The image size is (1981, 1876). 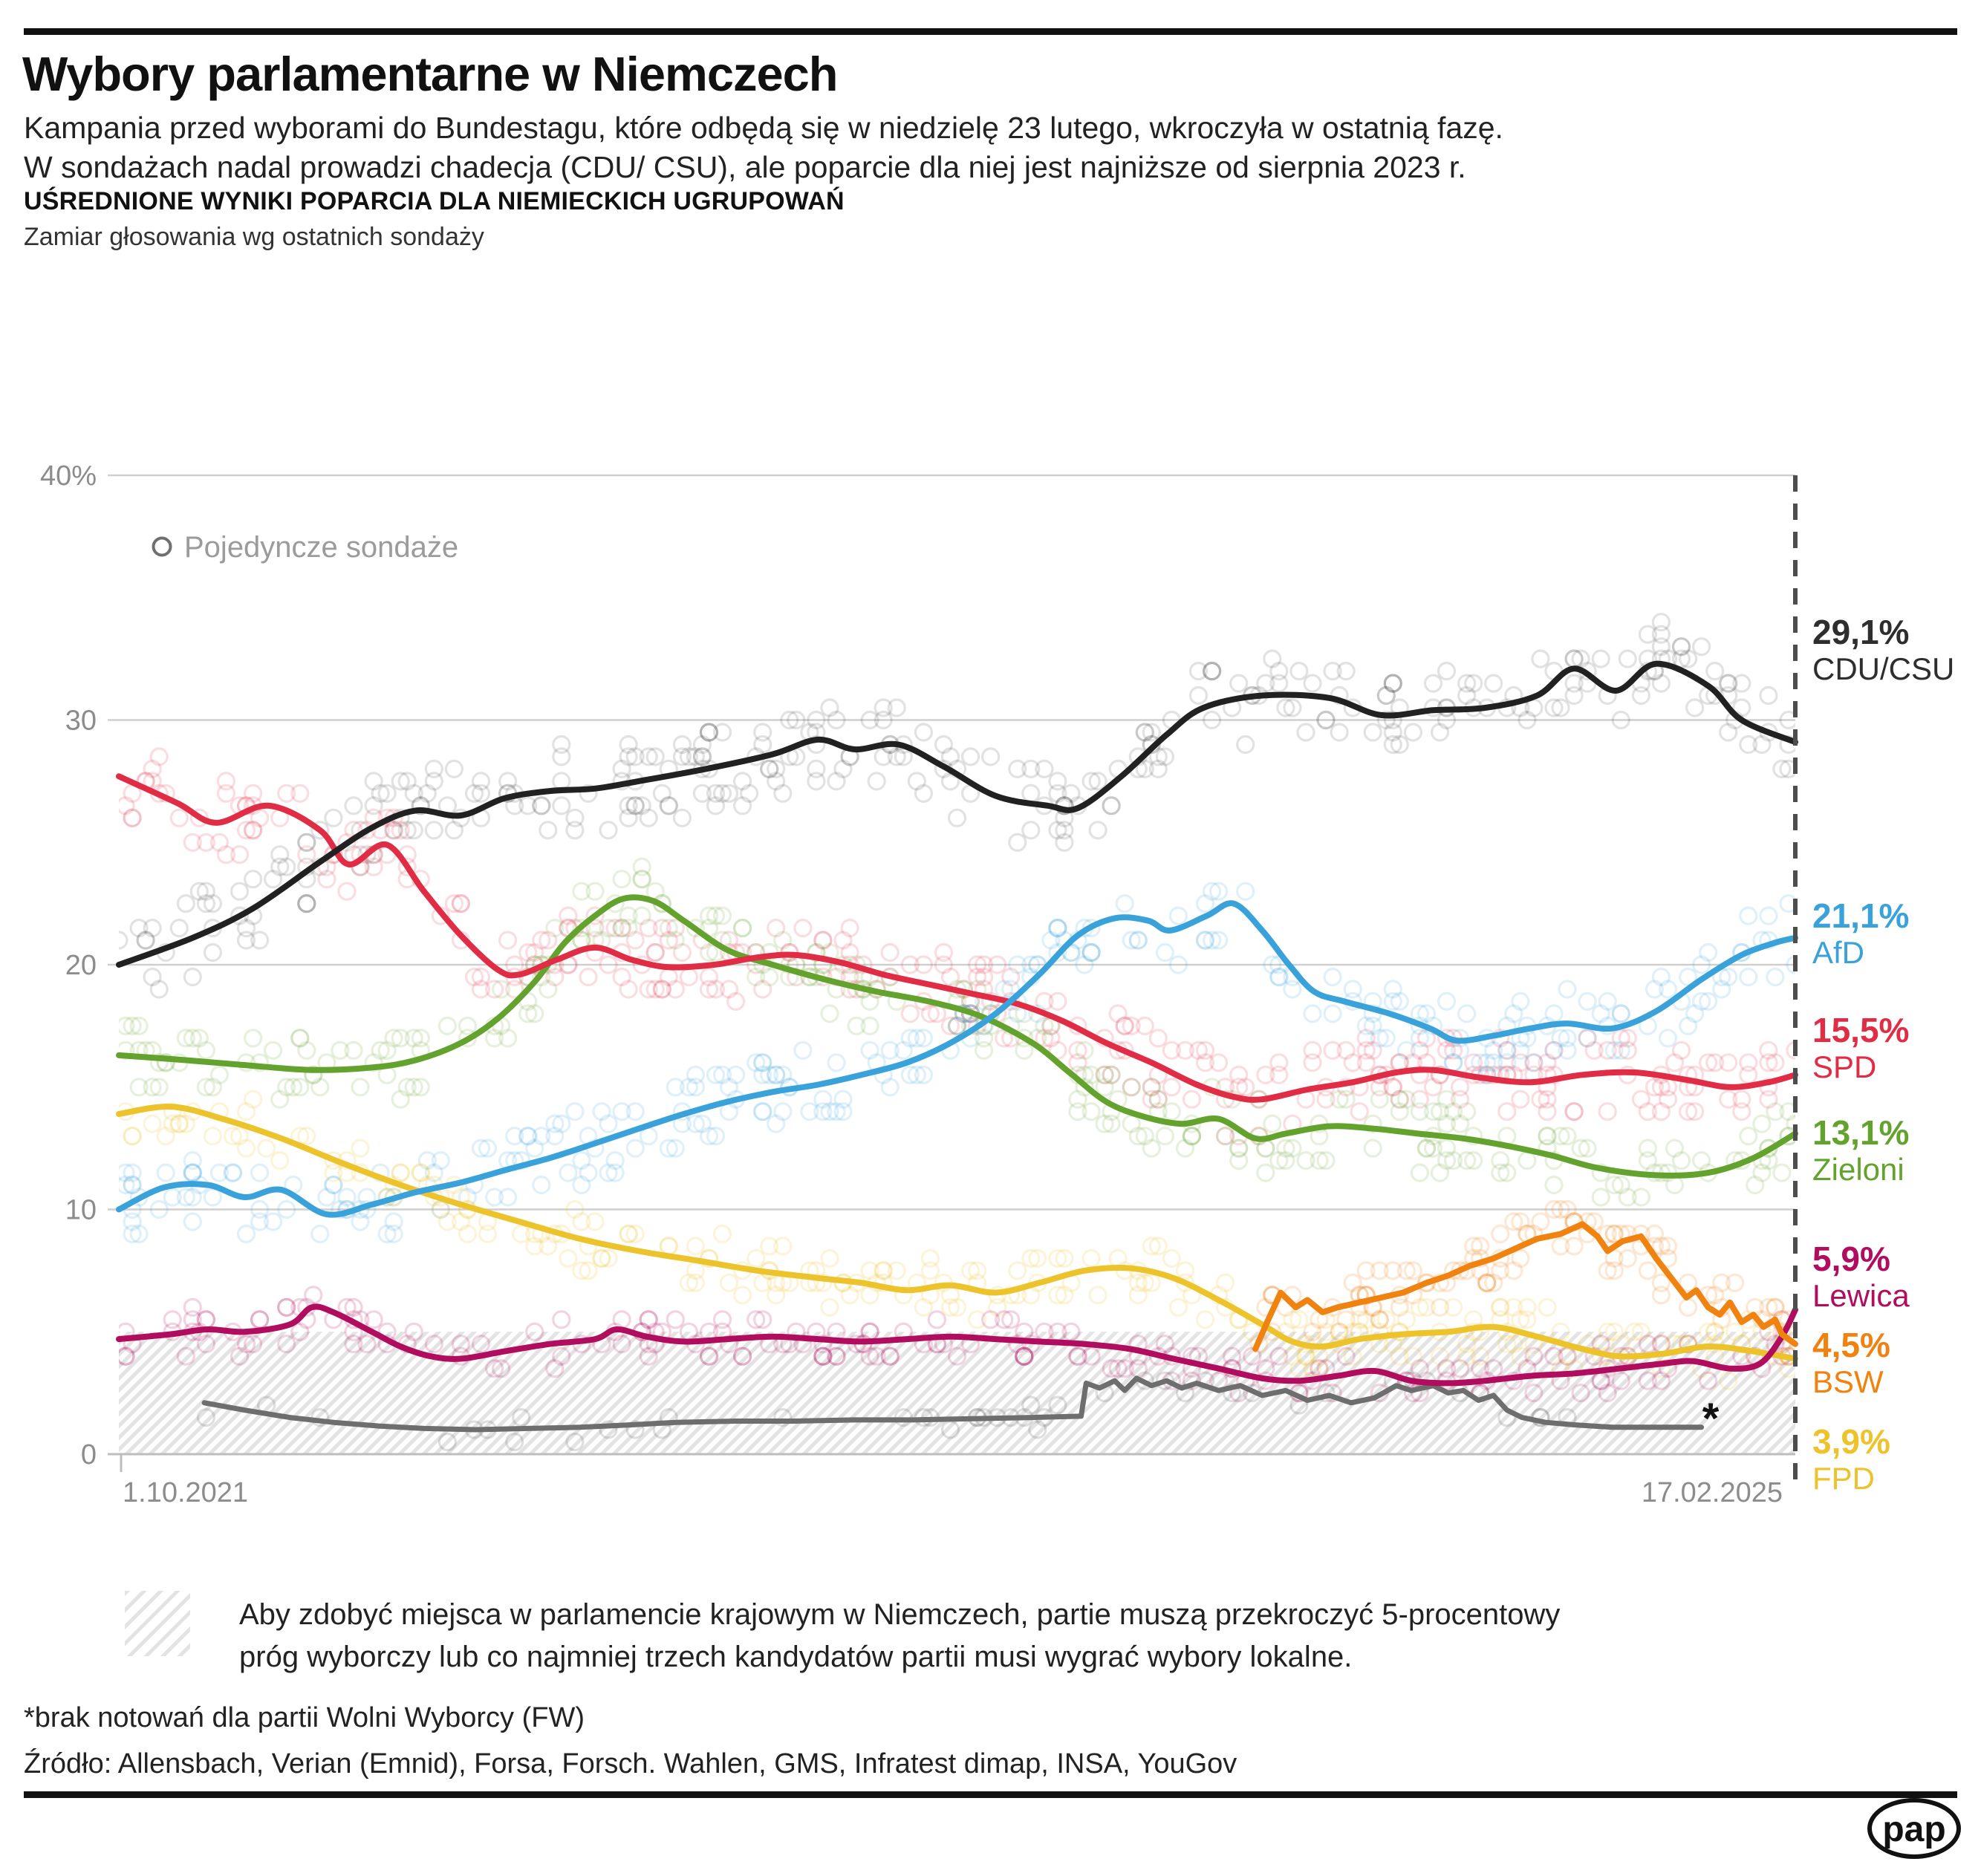 What do you see at coordinates (162, 546) in the screenshot?
I see `scatter-legend-icon` at bounding box center [162, 546].